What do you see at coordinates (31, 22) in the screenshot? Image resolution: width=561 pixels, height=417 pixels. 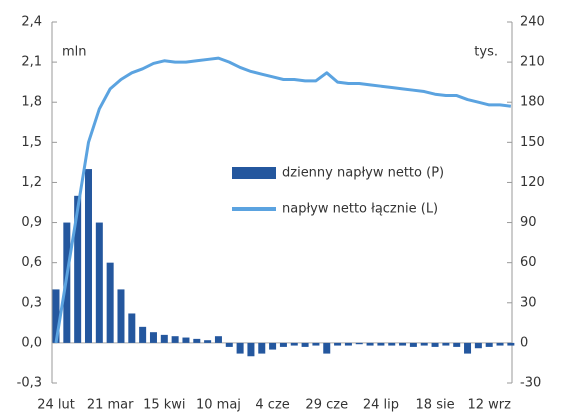 I see `y-tick-label: 2,4` at bounding box center [31, 22].